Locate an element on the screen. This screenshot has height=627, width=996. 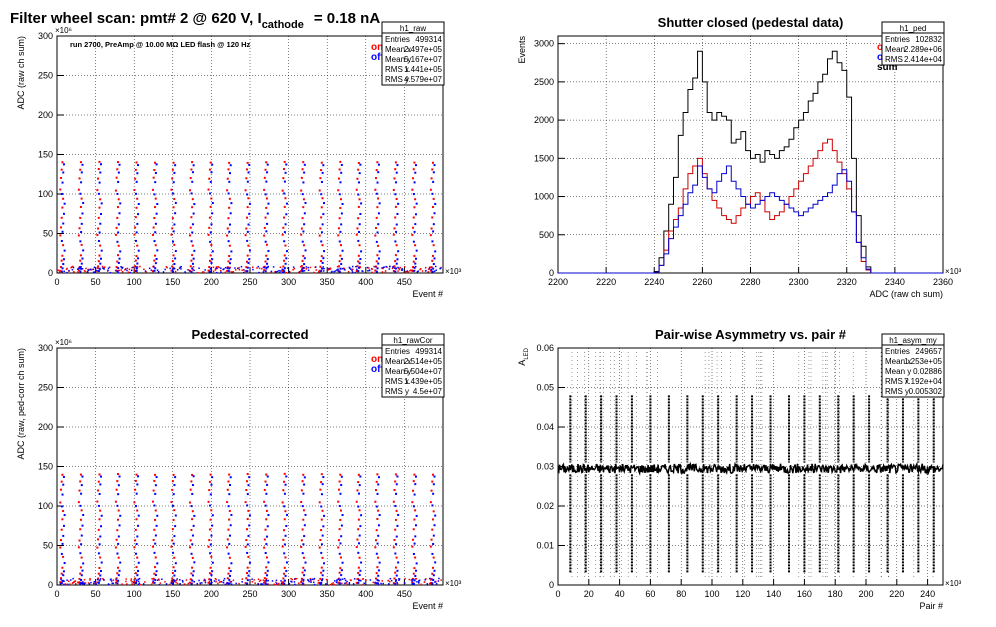
y-tick-label: 0.01 is located at coordinates (545, 546).